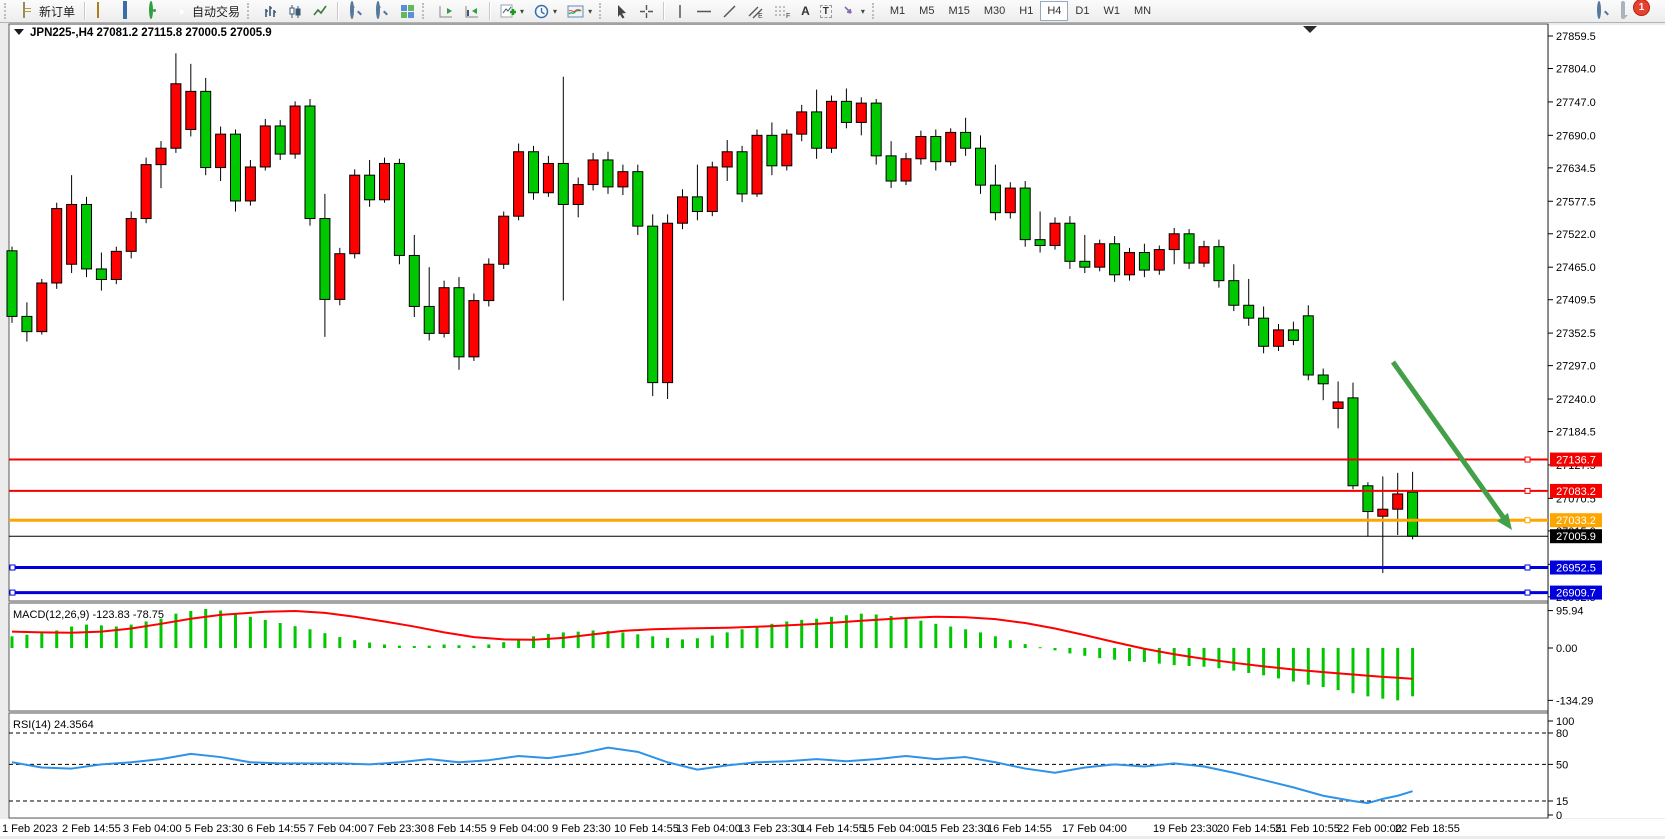  I want to click on indicators-button: ▾, so click(512, 11).